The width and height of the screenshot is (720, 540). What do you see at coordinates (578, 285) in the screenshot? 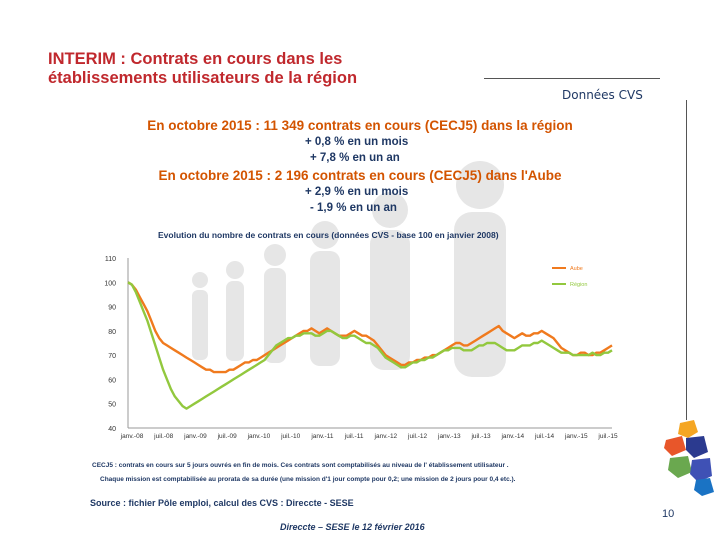
I see `legend-label: Région` at bounding box center [578, 285].